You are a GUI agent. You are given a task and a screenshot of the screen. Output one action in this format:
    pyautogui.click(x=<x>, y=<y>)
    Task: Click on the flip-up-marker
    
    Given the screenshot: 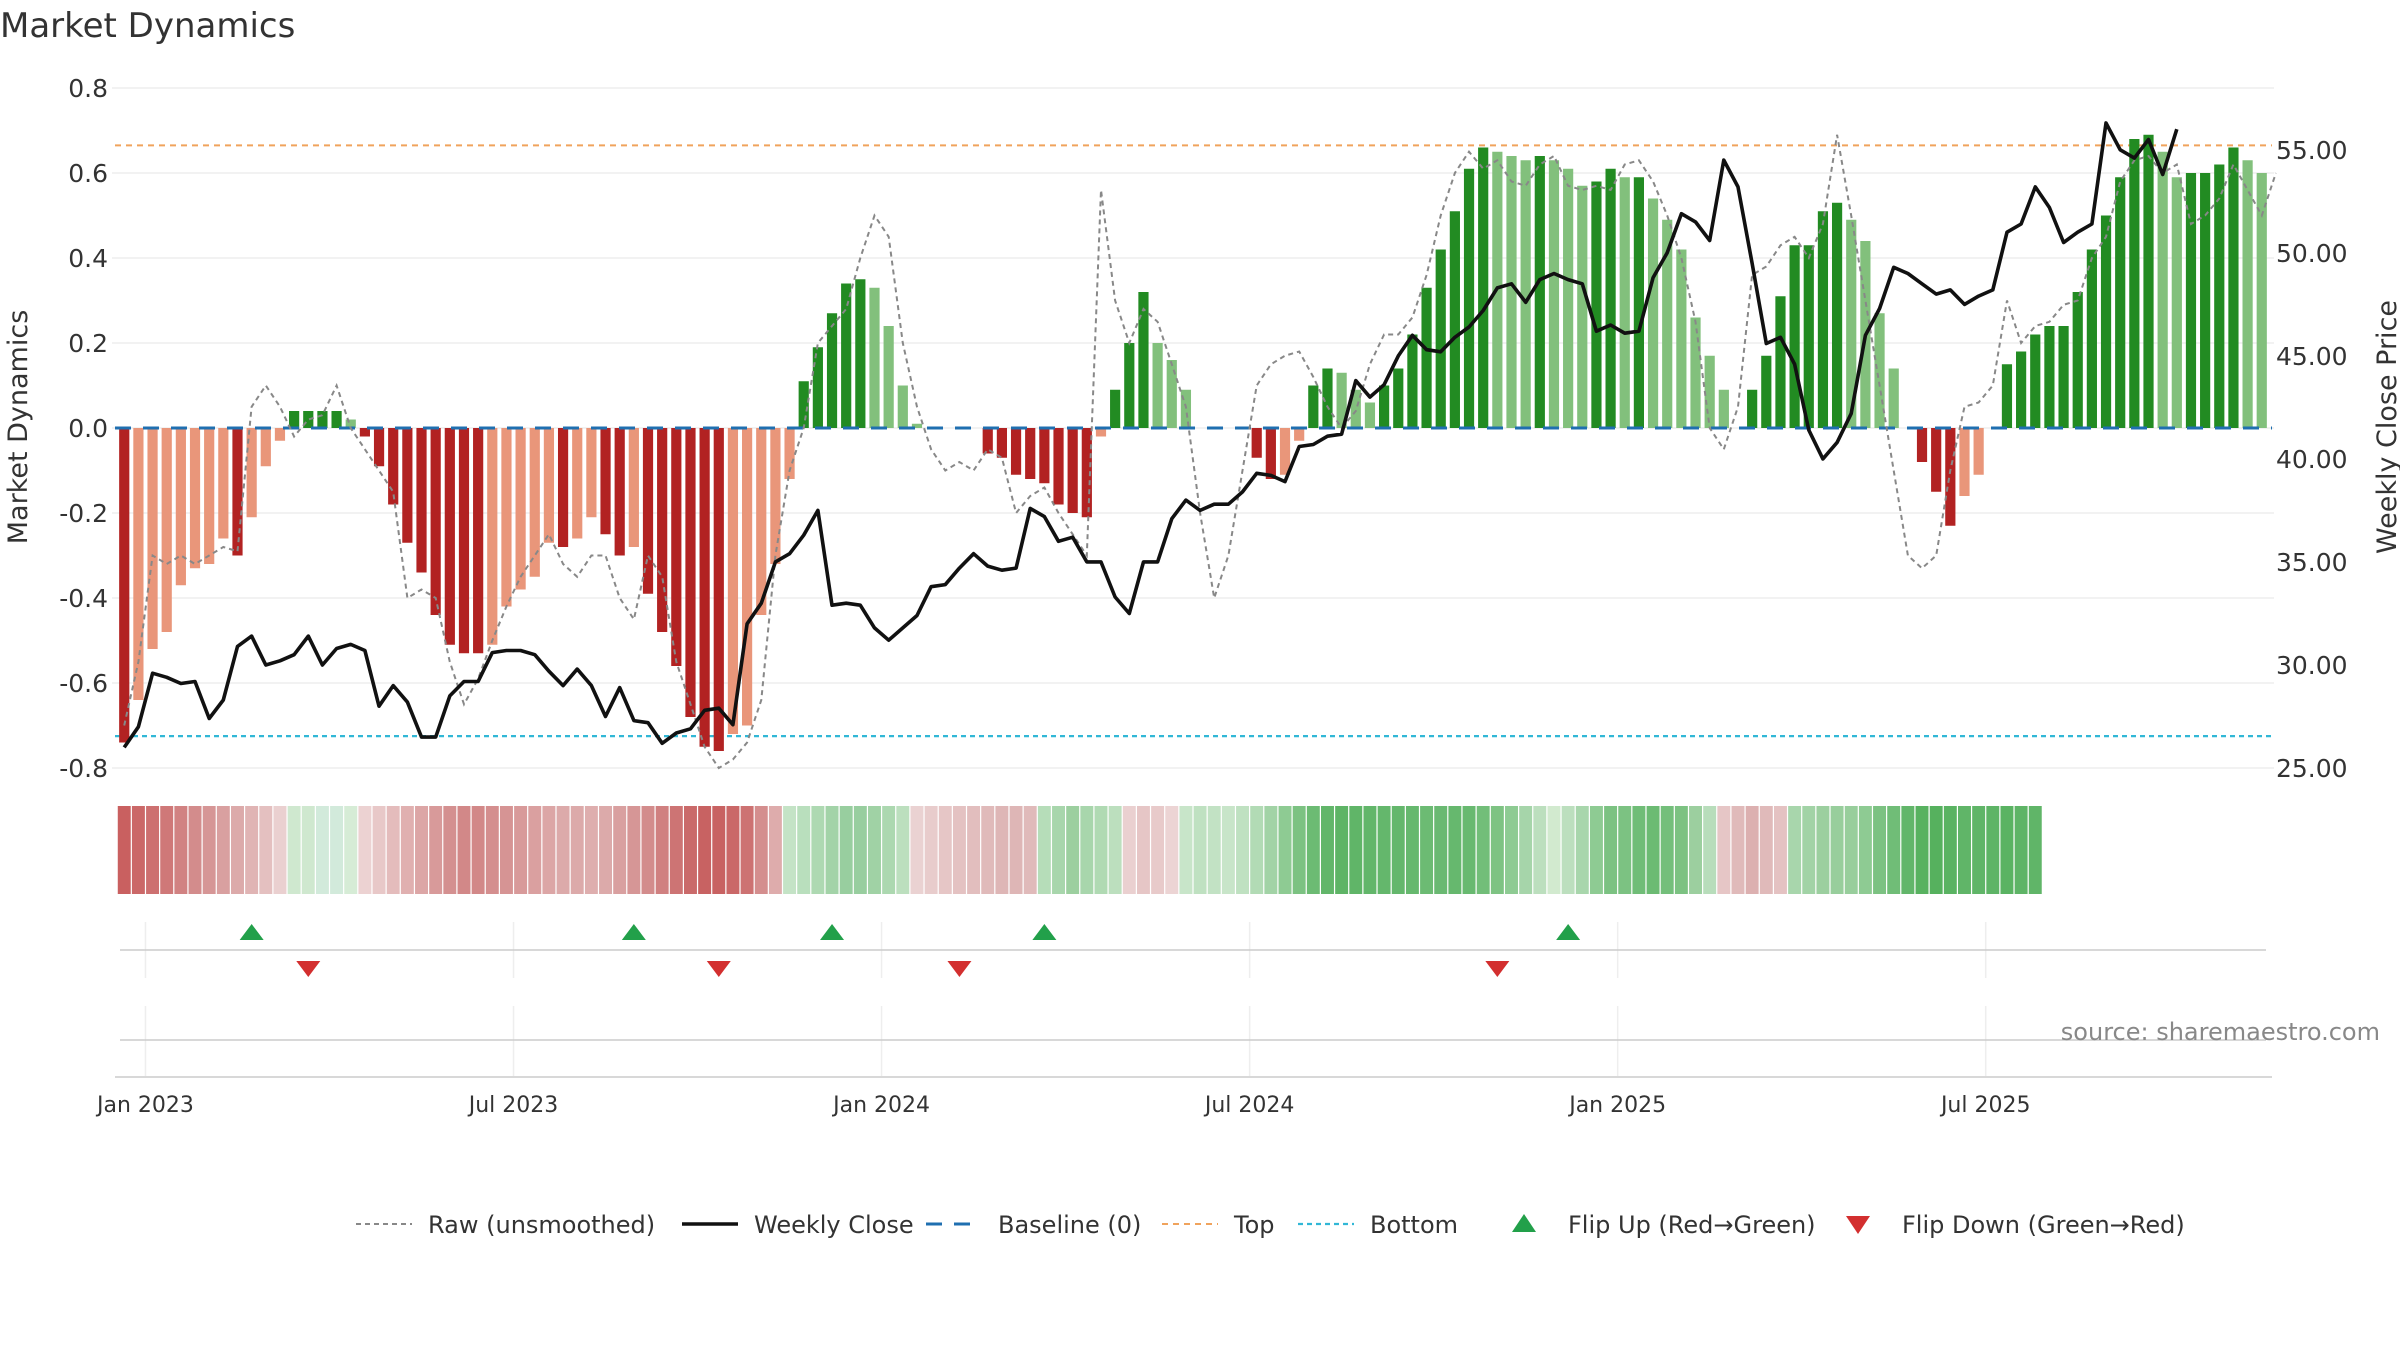 What is the action you would take?
    pyautogui.click(x=1044, y=932)
    